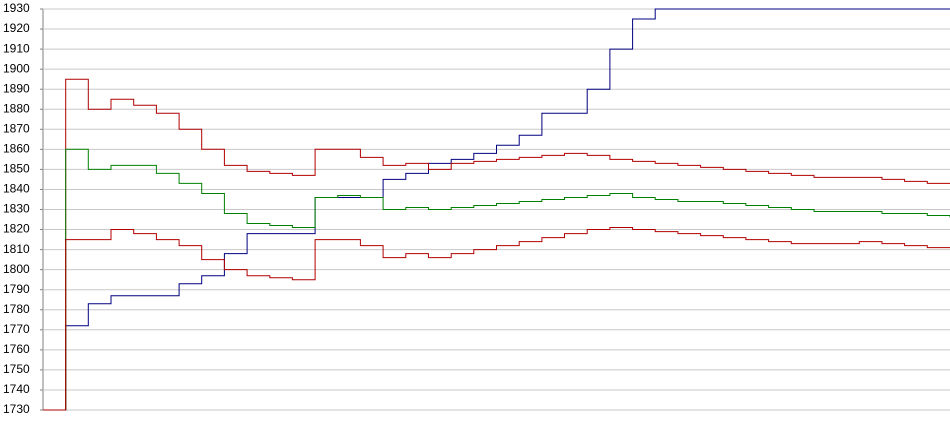 The height and width of the screenshot is (435, 950). Describe the element at coordinates (16, 149) in the screenshot. I see `y-tick-label: 1860` at that location.